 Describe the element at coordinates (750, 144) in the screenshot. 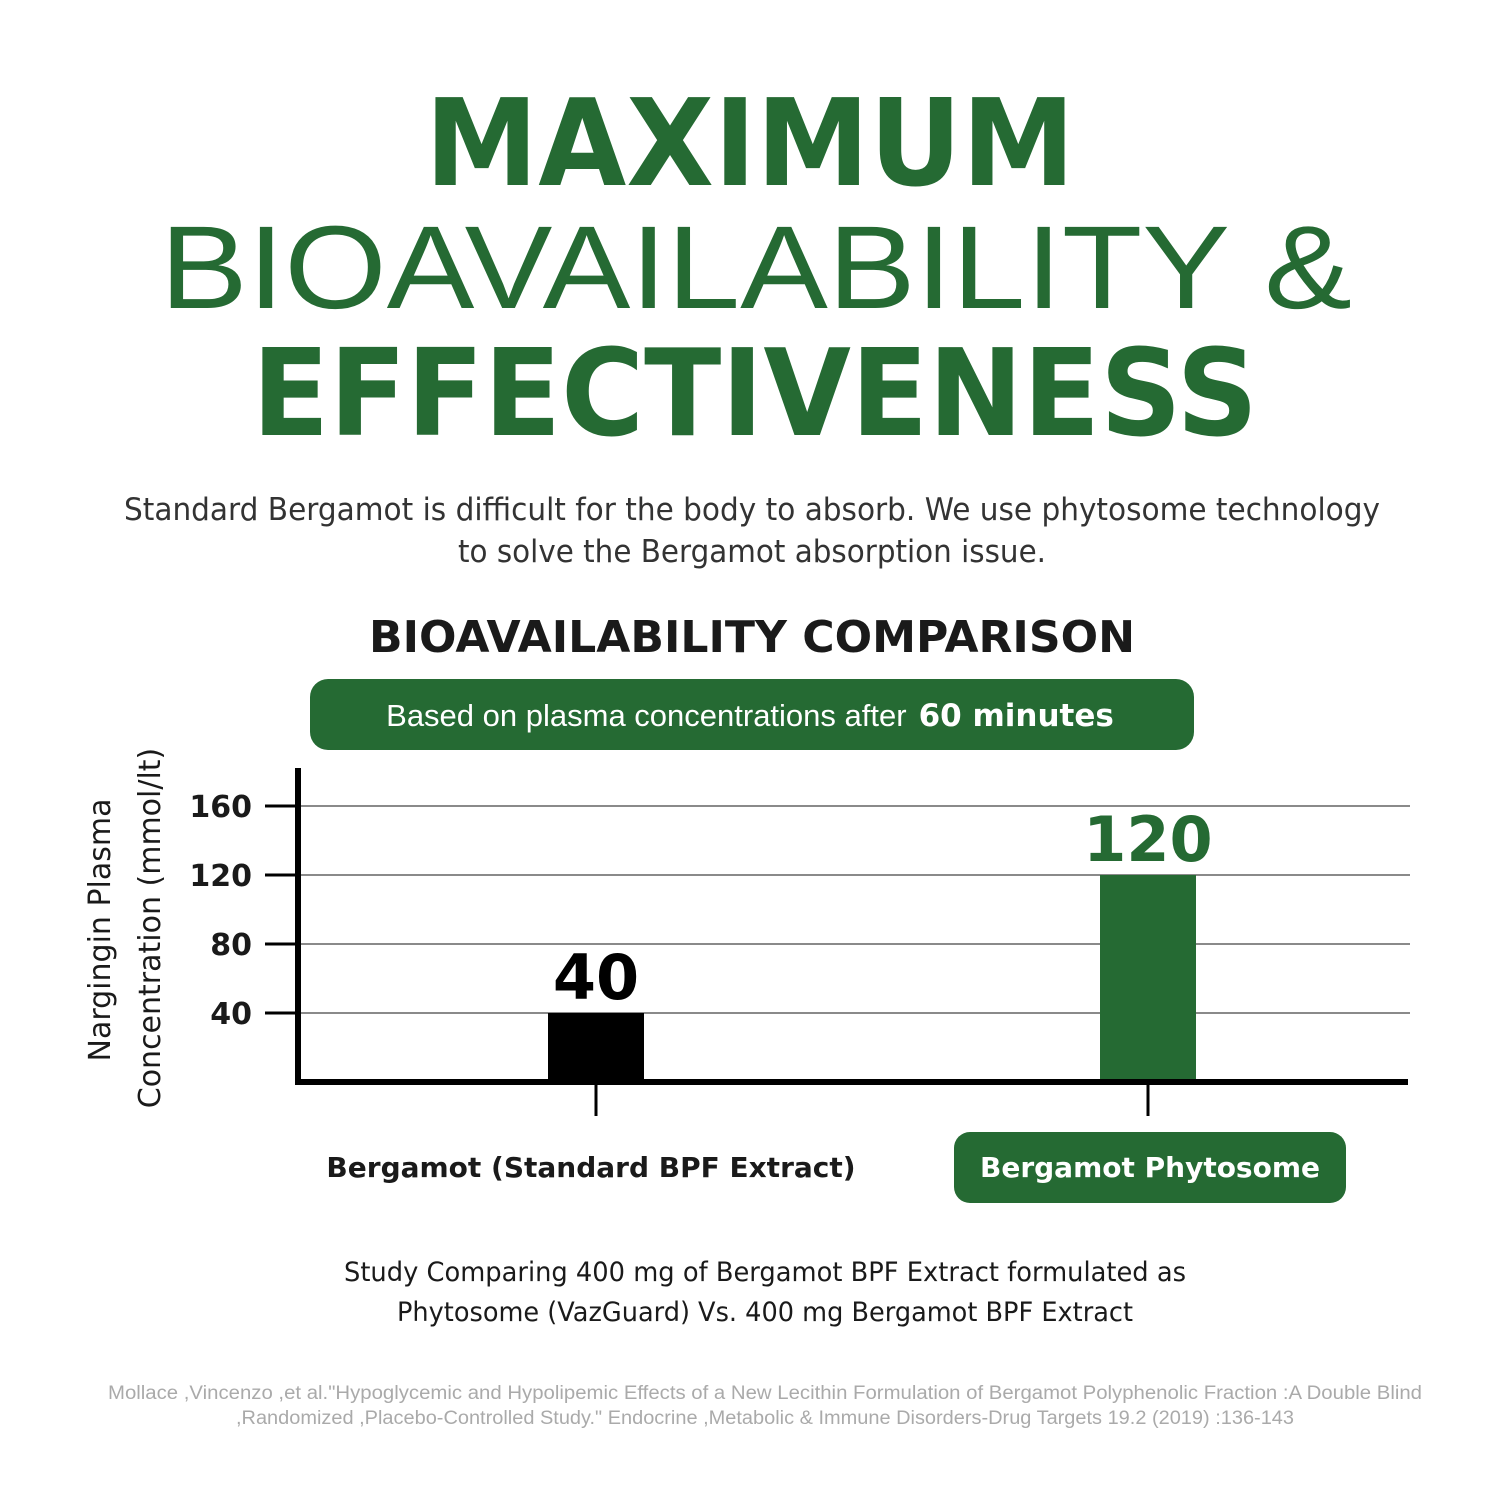

I see `headline: MAXIMUM` at that location.